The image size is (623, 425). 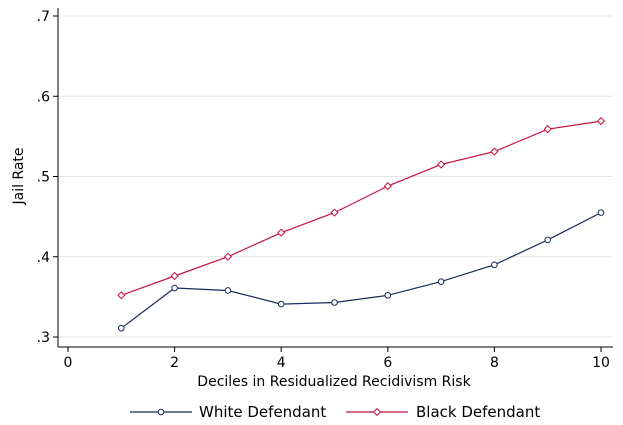 I want to click on y-tick-label: .5, so click(x=43, y=178).